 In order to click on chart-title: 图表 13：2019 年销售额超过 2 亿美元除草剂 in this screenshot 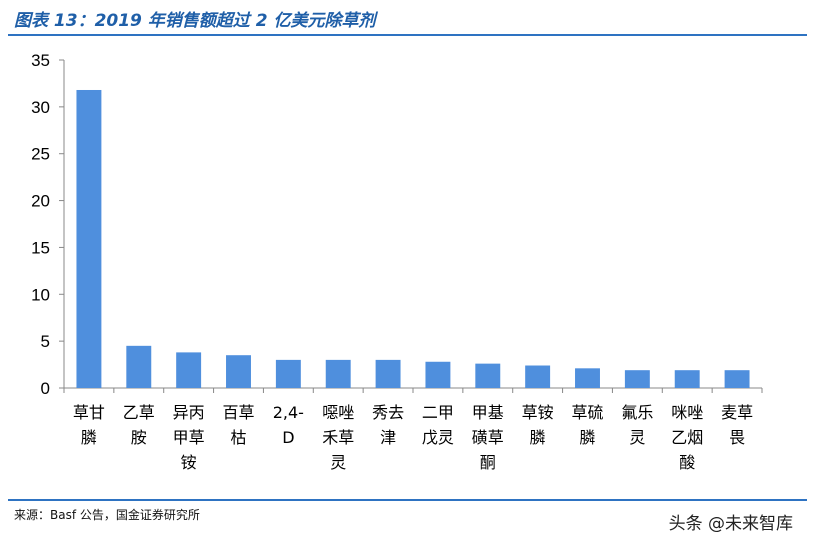, I will do `click(195, 21)`.